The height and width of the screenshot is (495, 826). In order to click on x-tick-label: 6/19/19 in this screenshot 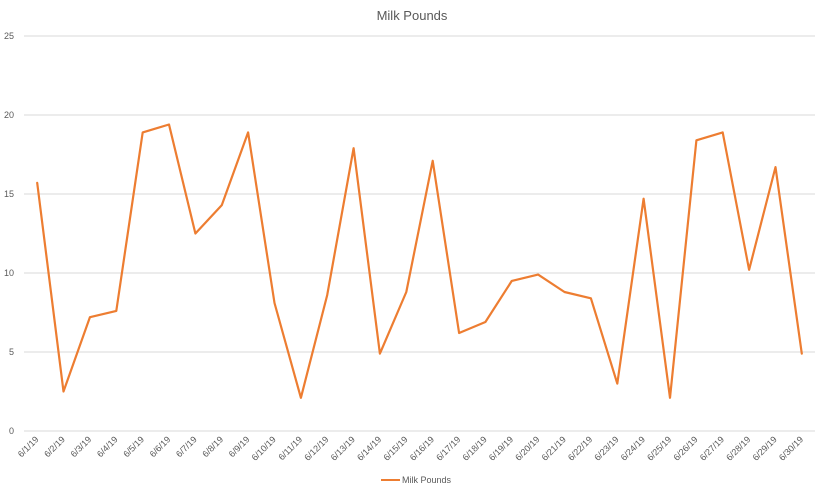, I will do `click(501, 448)`.